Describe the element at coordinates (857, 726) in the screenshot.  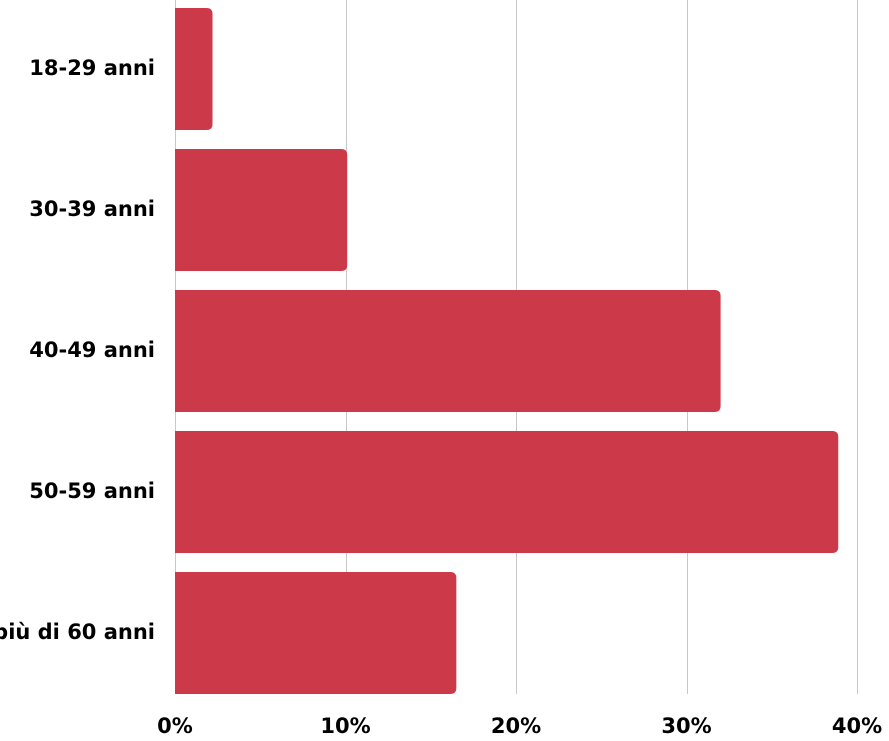
I see `x-tick-label: 40%` at that location.